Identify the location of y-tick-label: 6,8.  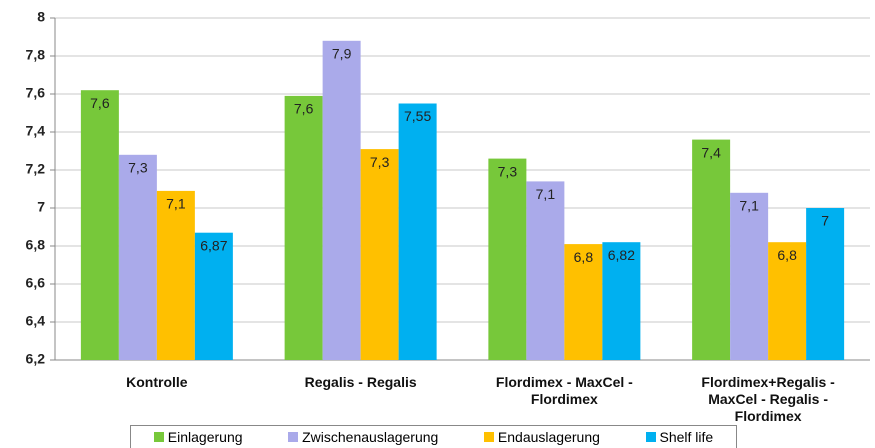
(36, 245).